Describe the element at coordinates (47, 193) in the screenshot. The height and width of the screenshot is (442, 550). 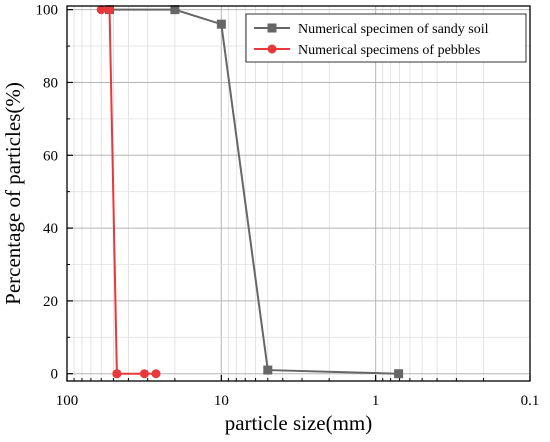
I see `y-tick-labels: 0 20 40 60 80 100` at that location.